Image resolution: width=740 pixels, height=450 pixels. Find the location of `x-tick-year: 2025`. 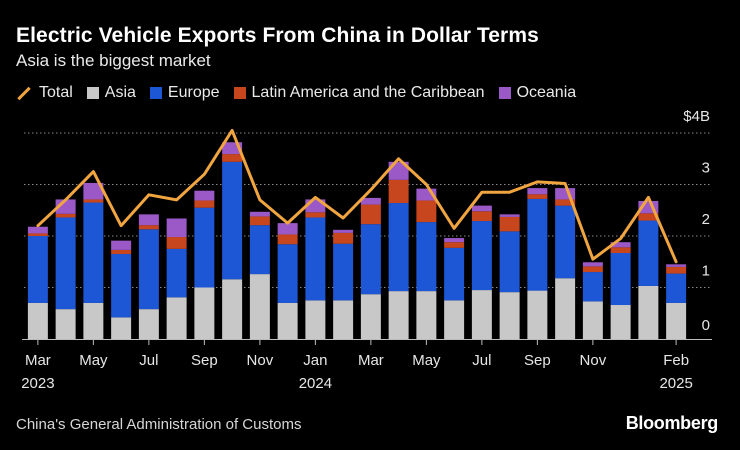

x-tick-year: 2025 is located at coordinates (675, 383).